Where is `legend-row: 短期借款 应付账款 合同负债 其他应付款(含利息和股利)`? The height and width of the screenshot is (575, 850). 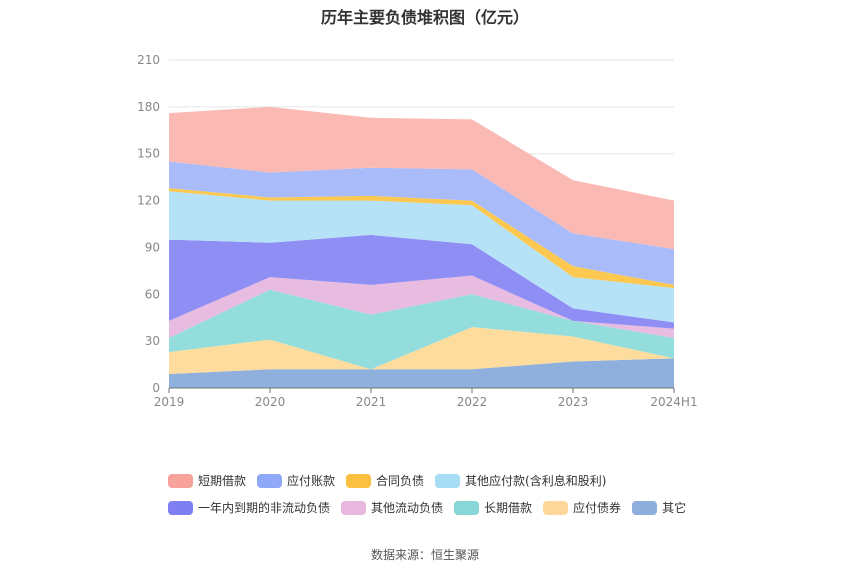
legend-row: 短期借款 应付账款 合同负债 其他应付款(含利息和股利) is located at coordinates (448, 480).